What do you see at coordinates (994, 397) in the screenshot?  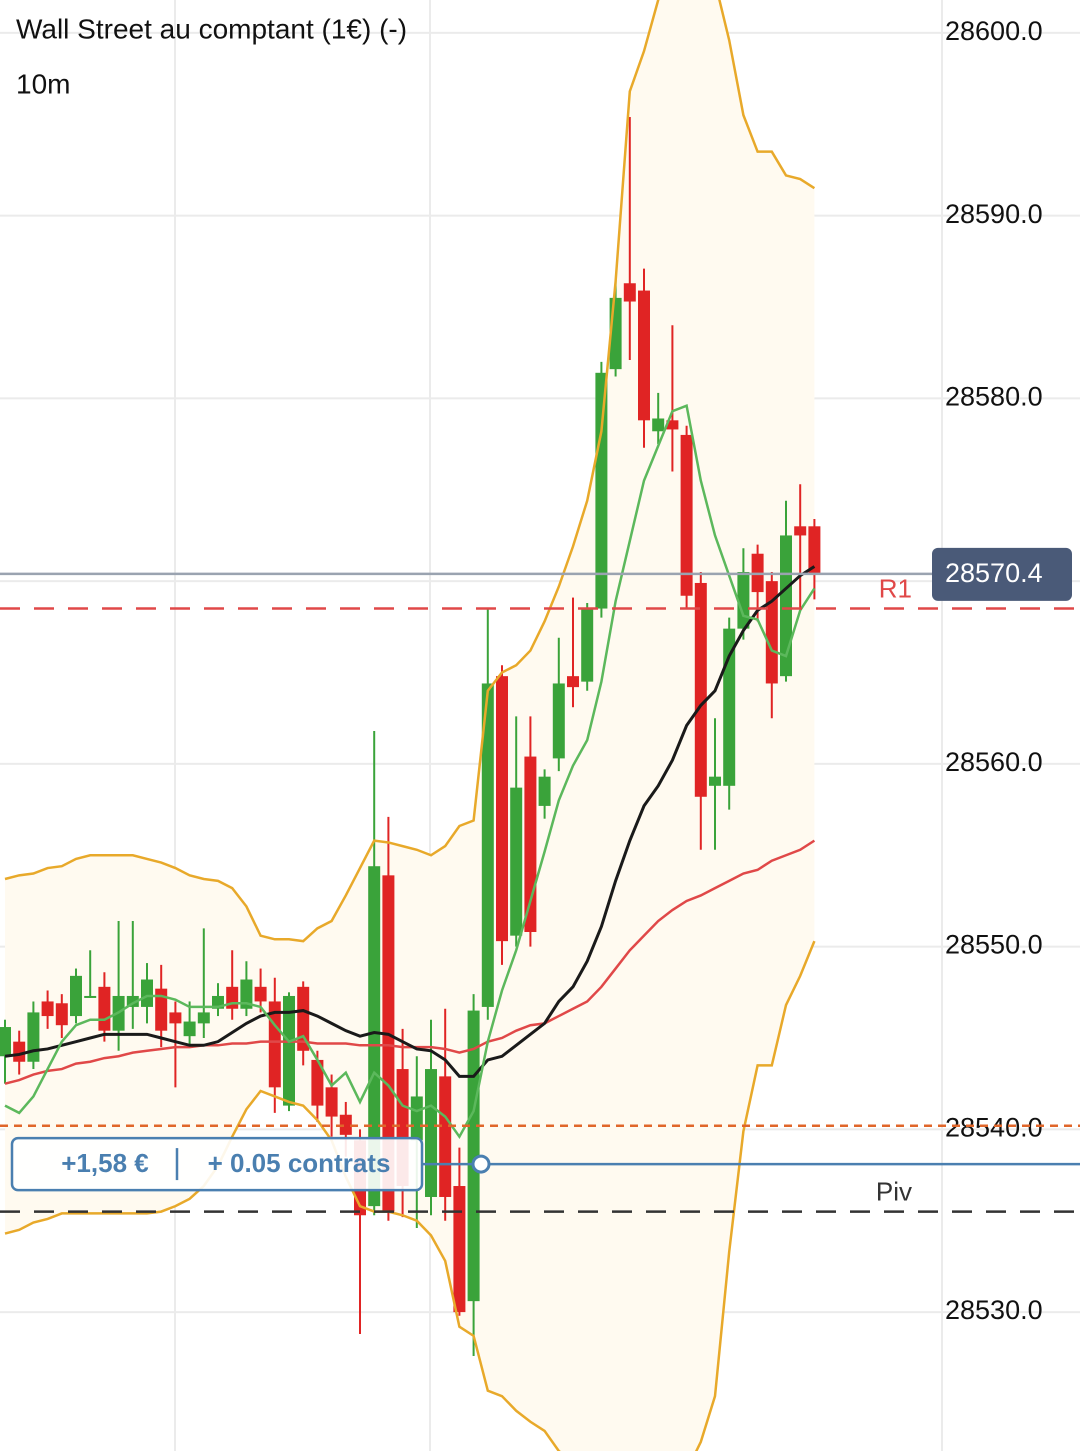 I see `y-tick-label: 28580.0` at bounding box center [994, 397].